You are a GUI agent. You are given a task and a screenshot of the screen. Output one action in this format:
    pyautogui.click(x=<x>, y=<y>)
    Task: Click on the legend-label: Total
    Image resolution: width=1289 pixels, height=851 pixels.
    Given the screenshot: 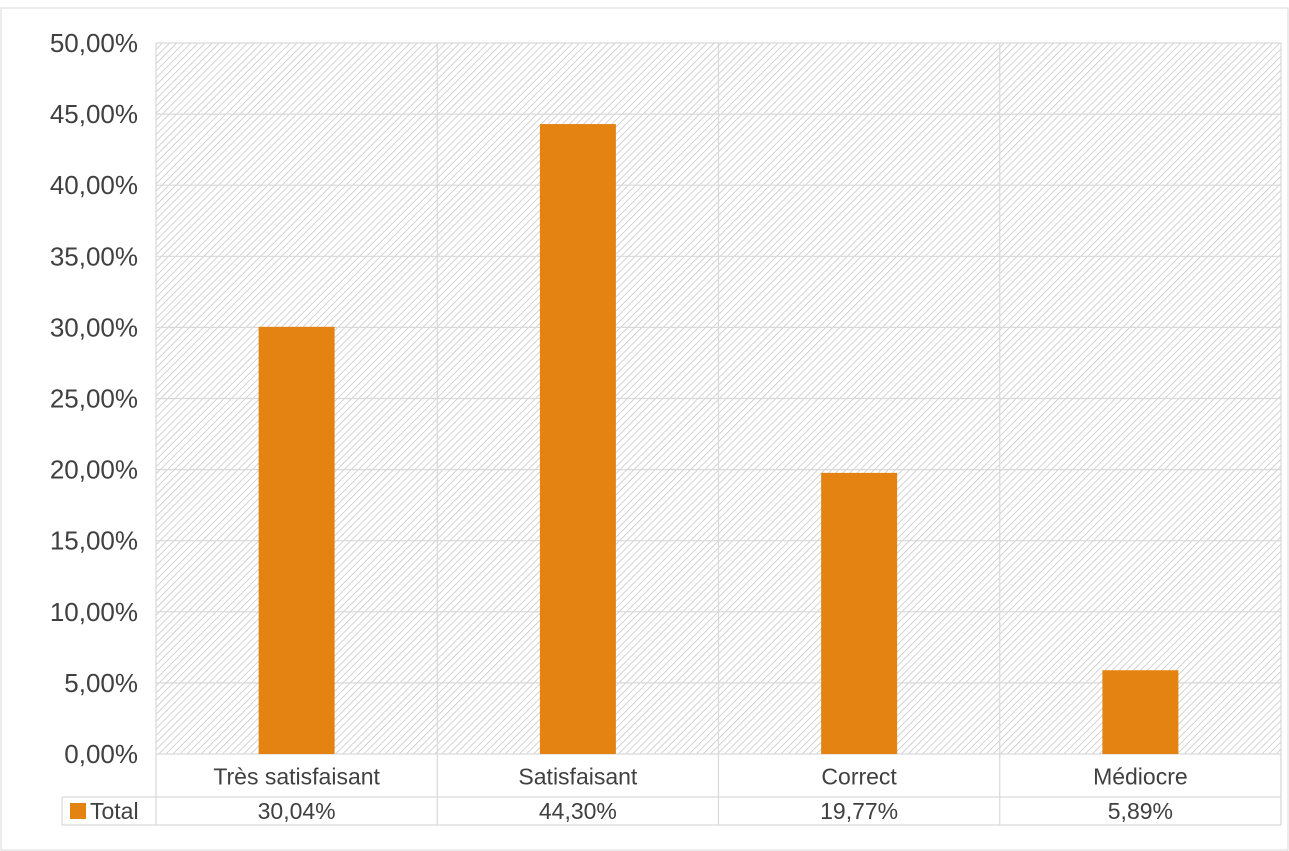 What is the action you would take?
    pyautogui.click(x=114, y=811)
    